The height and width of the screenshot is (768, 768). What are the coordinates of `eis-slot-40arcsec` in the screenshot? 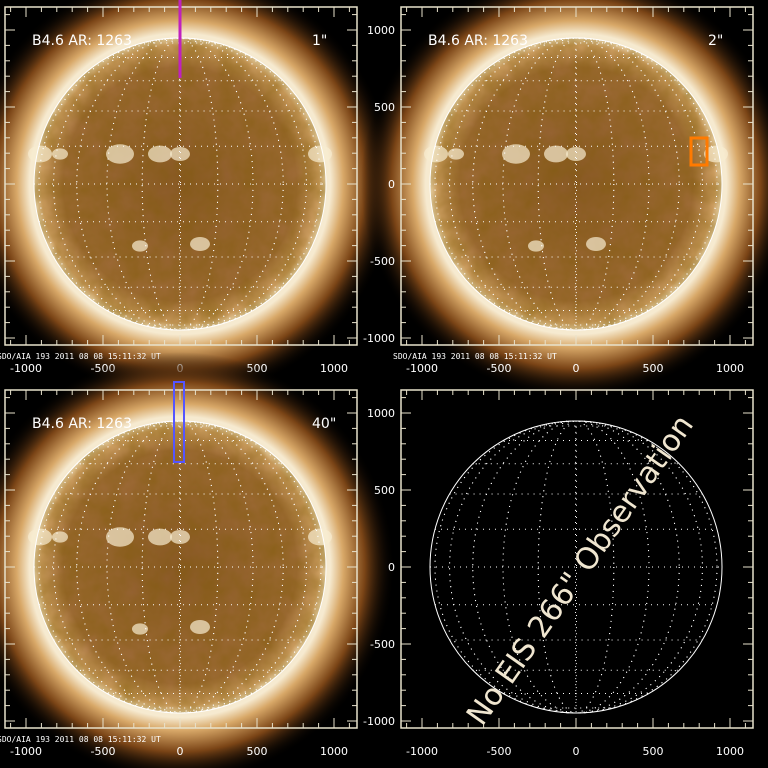 It's located at (179, 422).